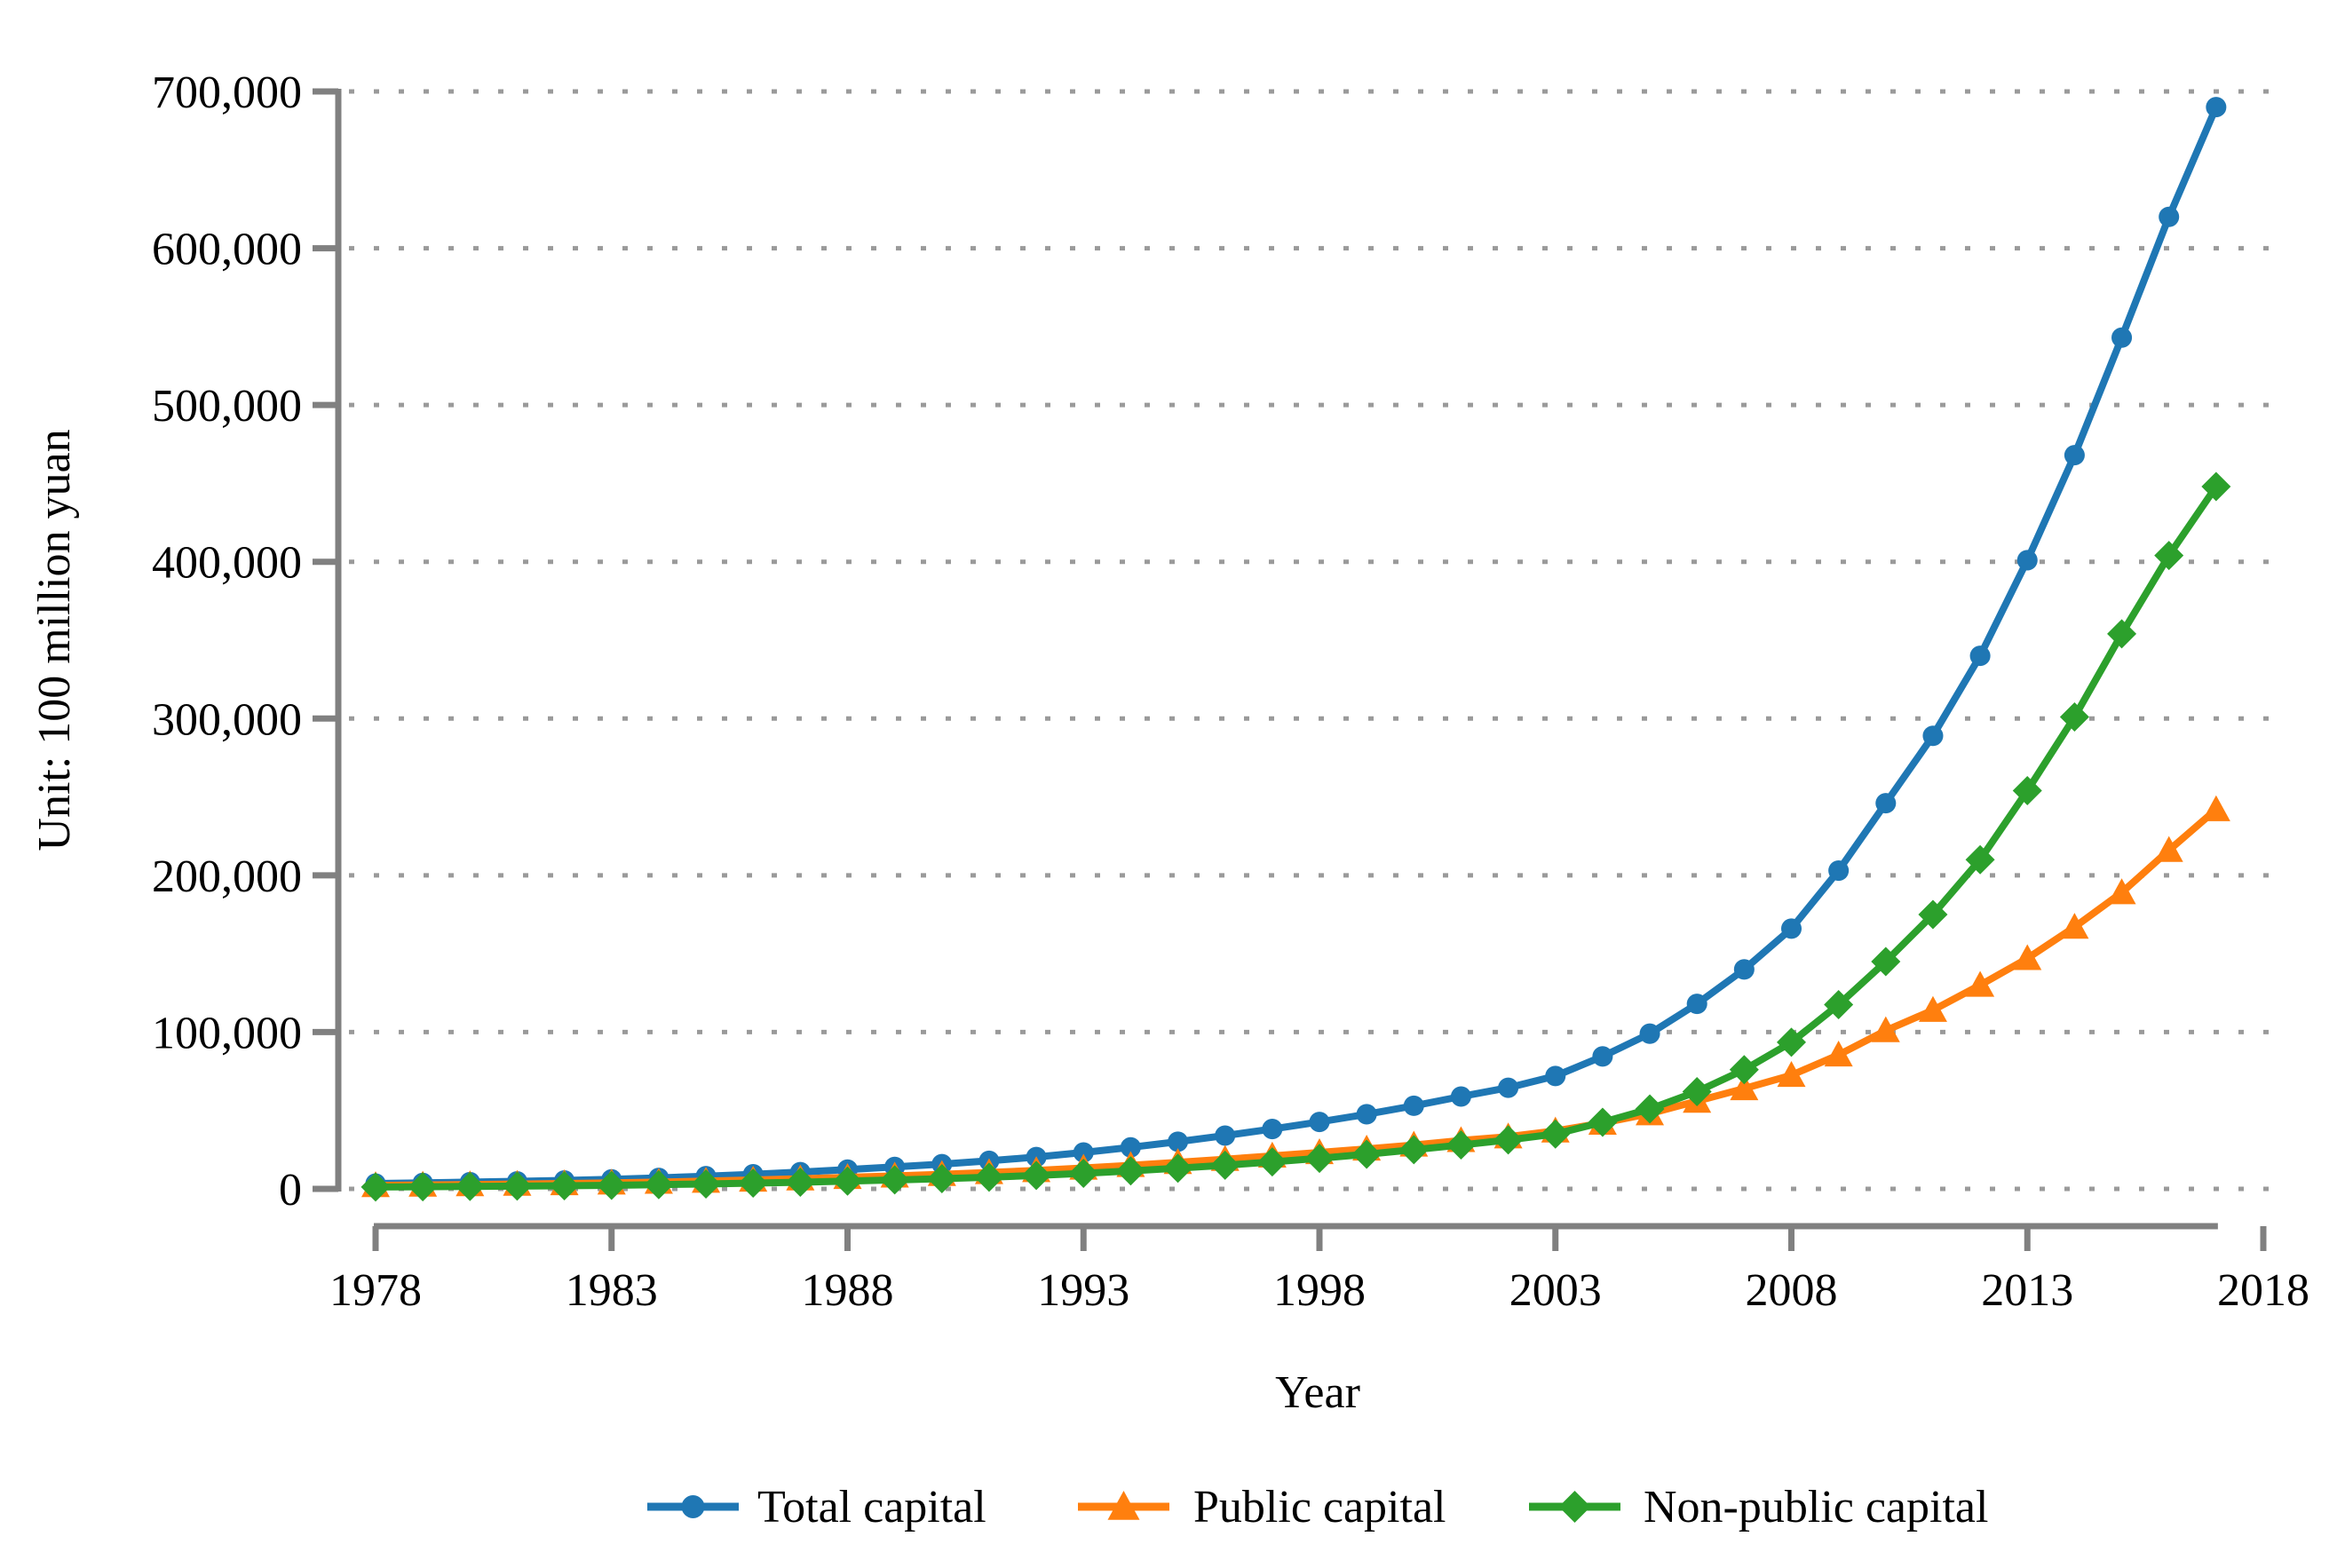  Describe the element at coordinates (227, 250) in the screenshot. I see `y-tick-label: 600,000` at that location.